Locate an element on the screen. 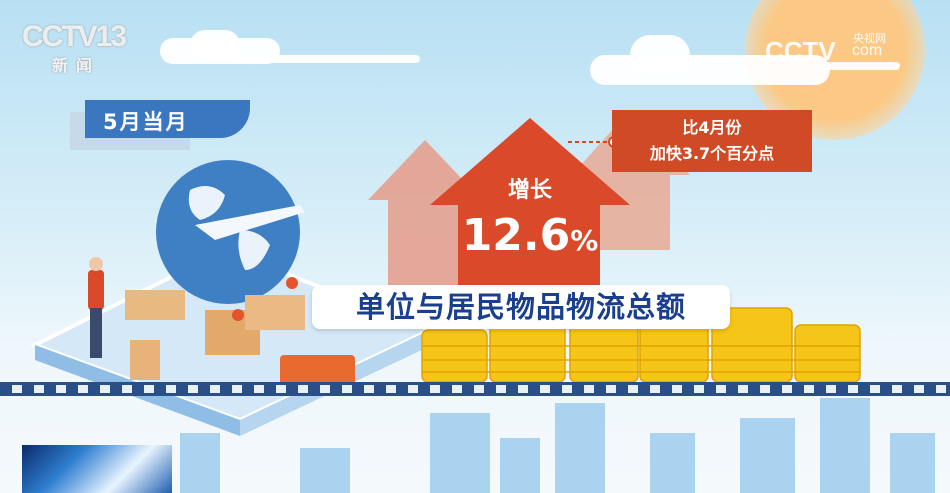 The height and width of the screenshot is (493, 950). growth-unit: % is located at coordinates (584, 240).